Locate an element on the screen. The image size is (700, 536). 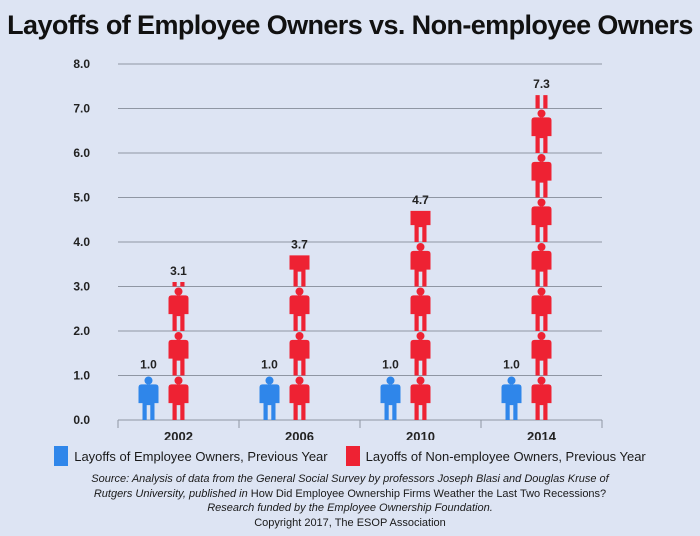
y-tick-label-3: 3.0 is located at coordinates (81, 287).